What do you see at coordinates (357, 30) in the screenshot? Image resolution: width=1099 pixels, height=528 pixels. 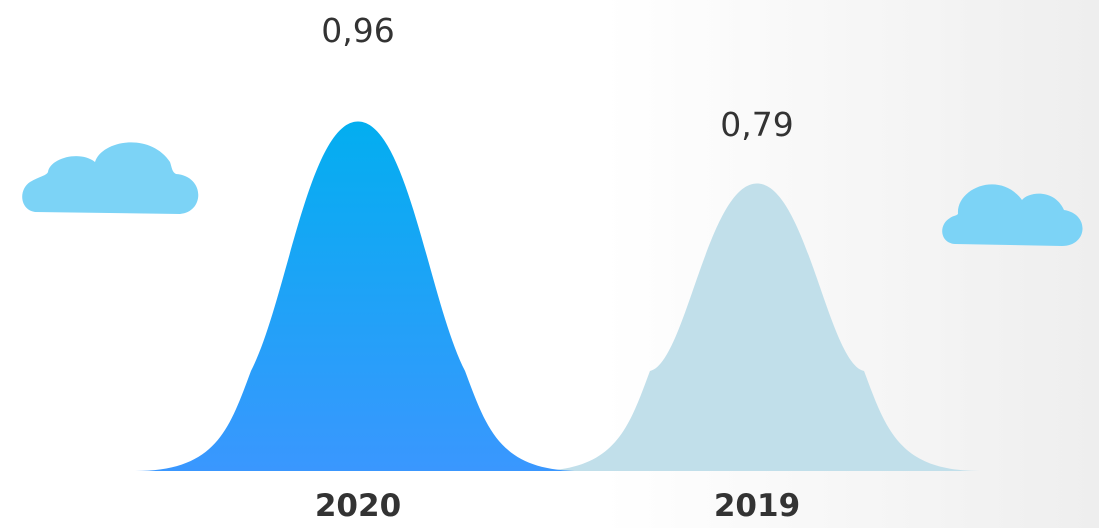 I see `value-label-2020: 0,96` at bounding box center [357, 30].